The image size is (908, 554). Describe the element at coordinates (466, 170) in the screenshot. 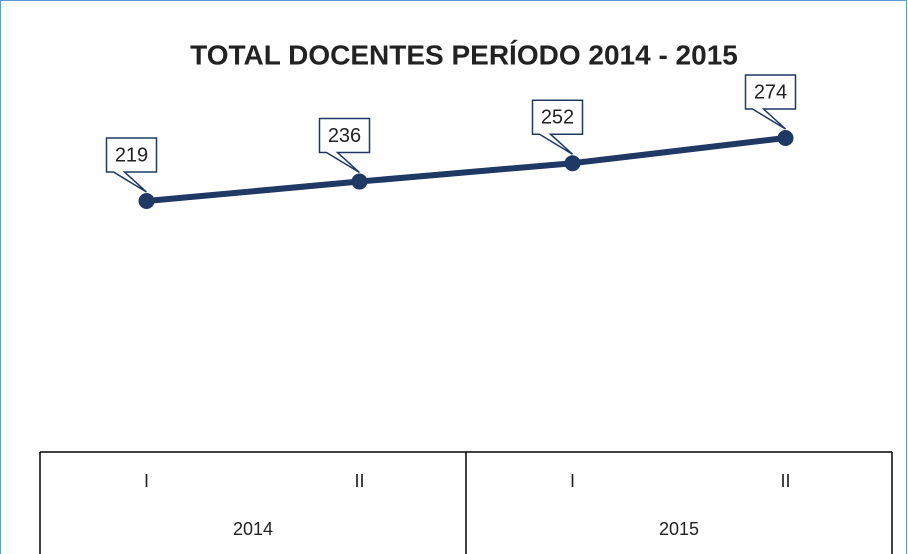

I see `line-series` at that location.